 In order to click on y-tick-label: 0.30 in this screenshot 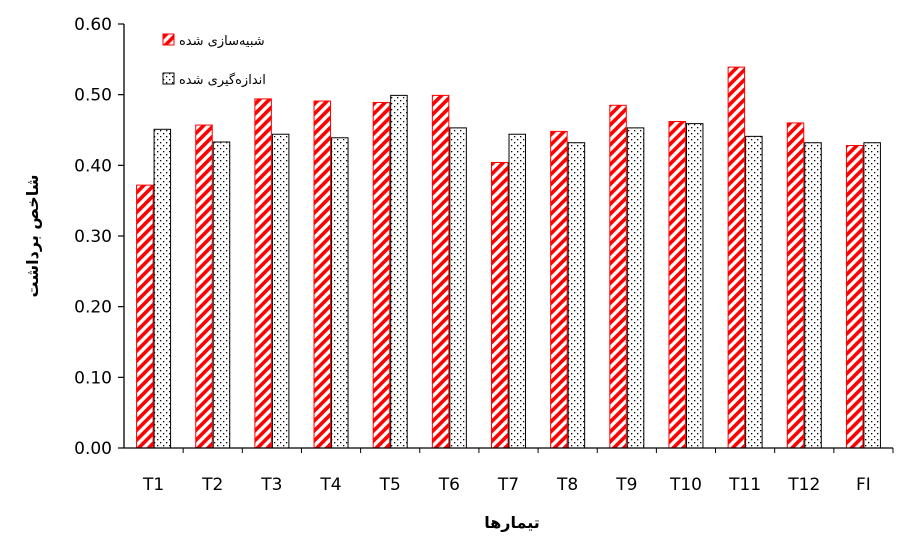, I will do `click(93, 237)`.